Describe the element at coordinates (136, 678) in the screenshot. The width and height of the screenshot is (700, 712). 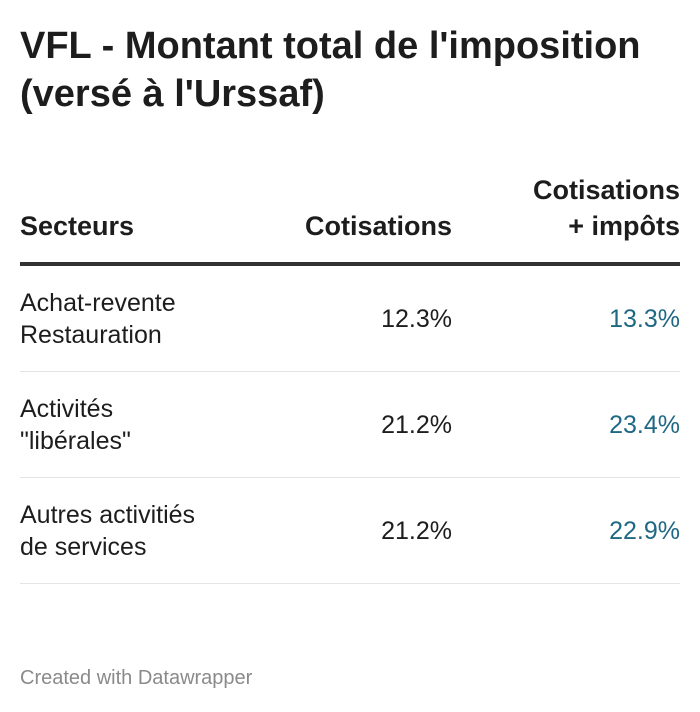
I see `datawrapper-credit: Created with Datawrapper` at that location.